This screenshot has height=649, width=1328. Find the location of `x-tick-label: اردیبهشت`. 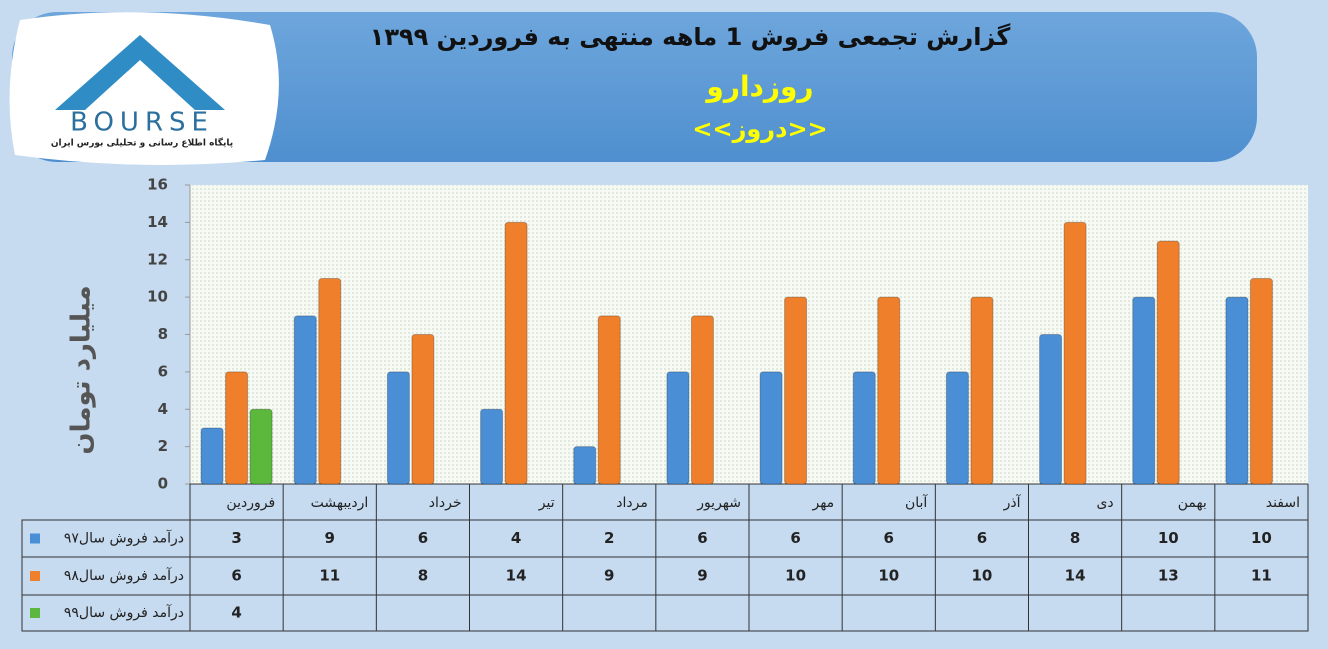

x-tick-label: اردیبهشت is located at coordinates (340, 503).